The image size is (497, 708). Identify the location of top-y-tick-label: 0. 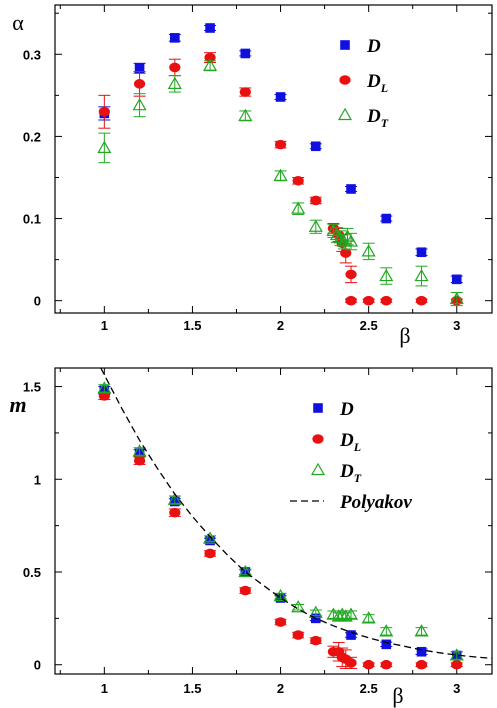
(37, 301).